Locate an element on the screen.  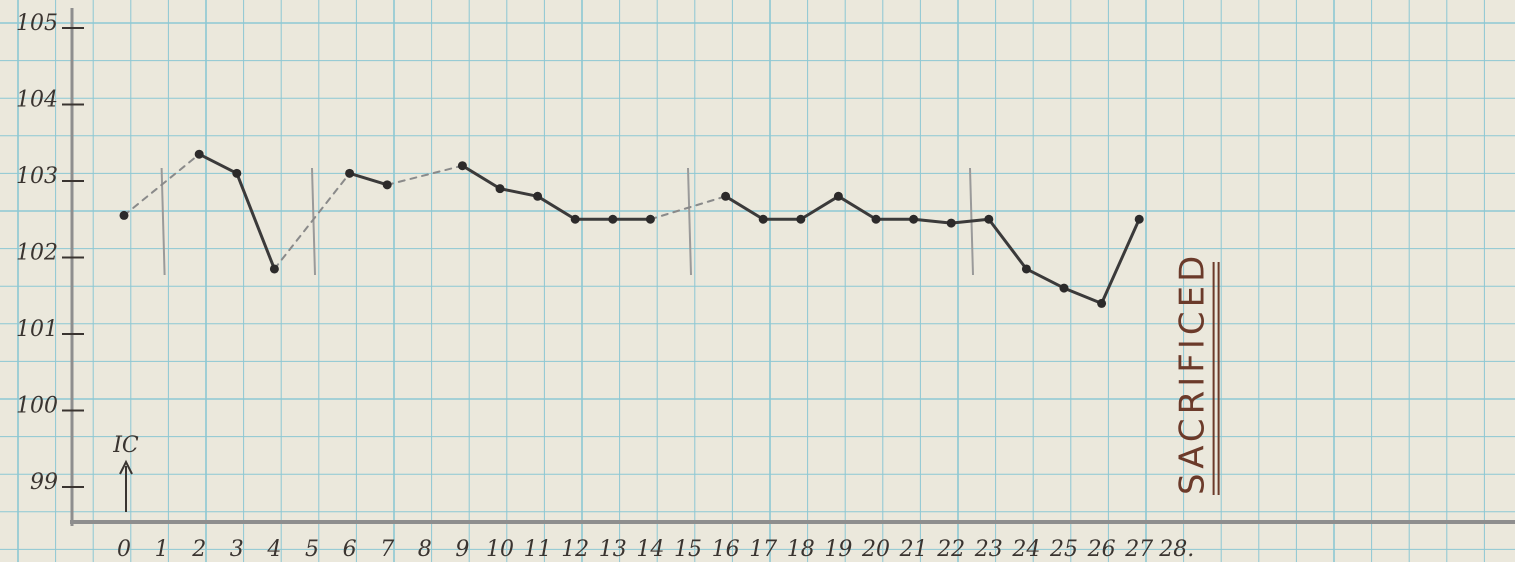
x-tick-label: 27 is located at coordinates (1138, 549).